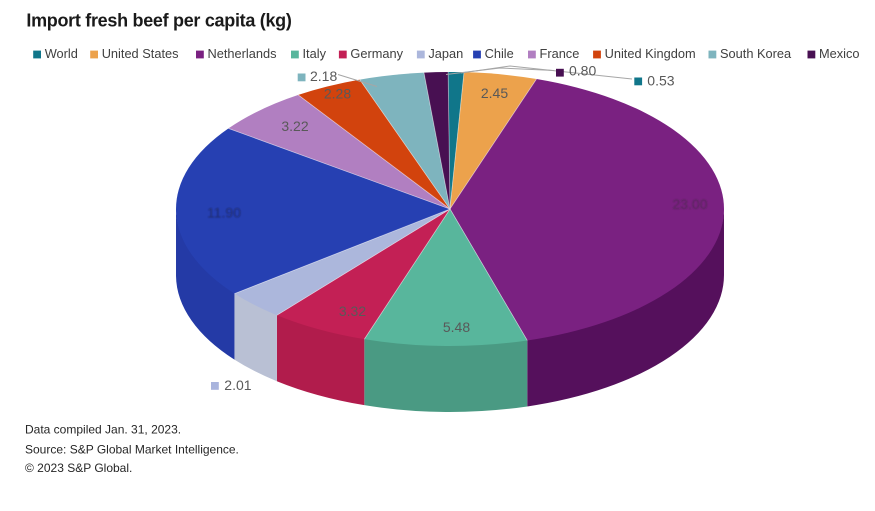  I want to click on svg-text:Import fresh beef per capita (: Import fresh beef per capita (kg), so click(158, 21).